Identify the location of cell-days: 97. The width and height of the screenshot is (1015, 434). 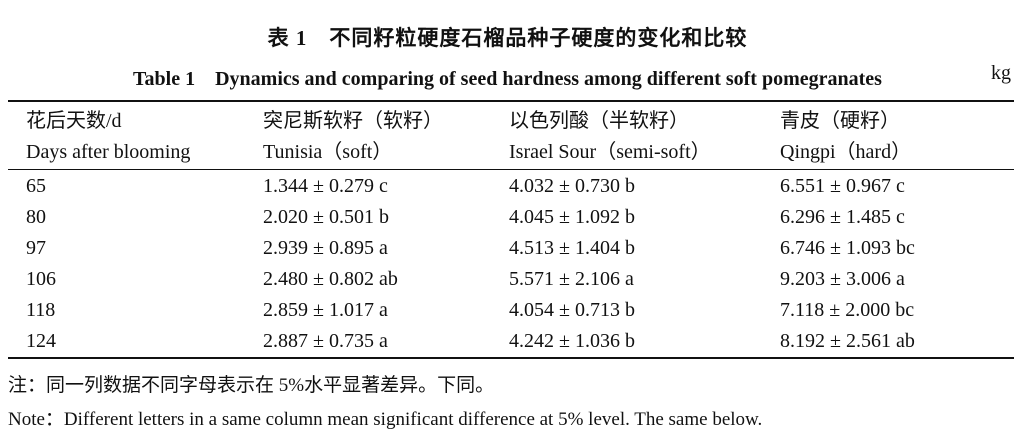
(36, 248).